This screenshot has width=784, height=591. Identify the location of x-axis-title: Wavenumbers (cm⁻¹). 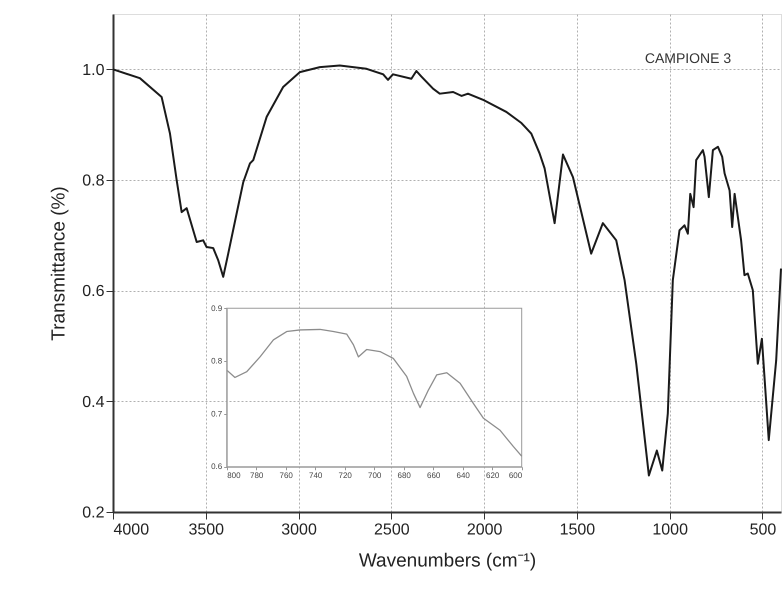
(447, 561).